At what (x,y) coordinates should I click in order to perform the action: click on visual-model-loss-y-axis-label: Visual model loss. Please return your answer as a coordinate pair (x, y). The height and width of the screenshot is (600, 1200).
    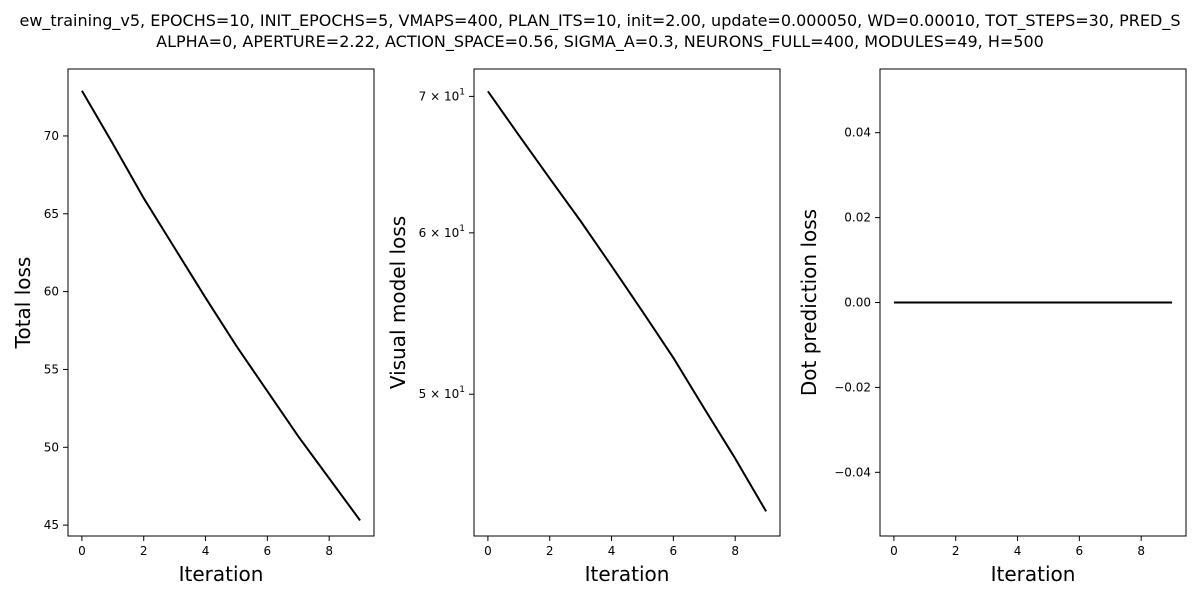
    Looking at the image, I should click on (398, 302).